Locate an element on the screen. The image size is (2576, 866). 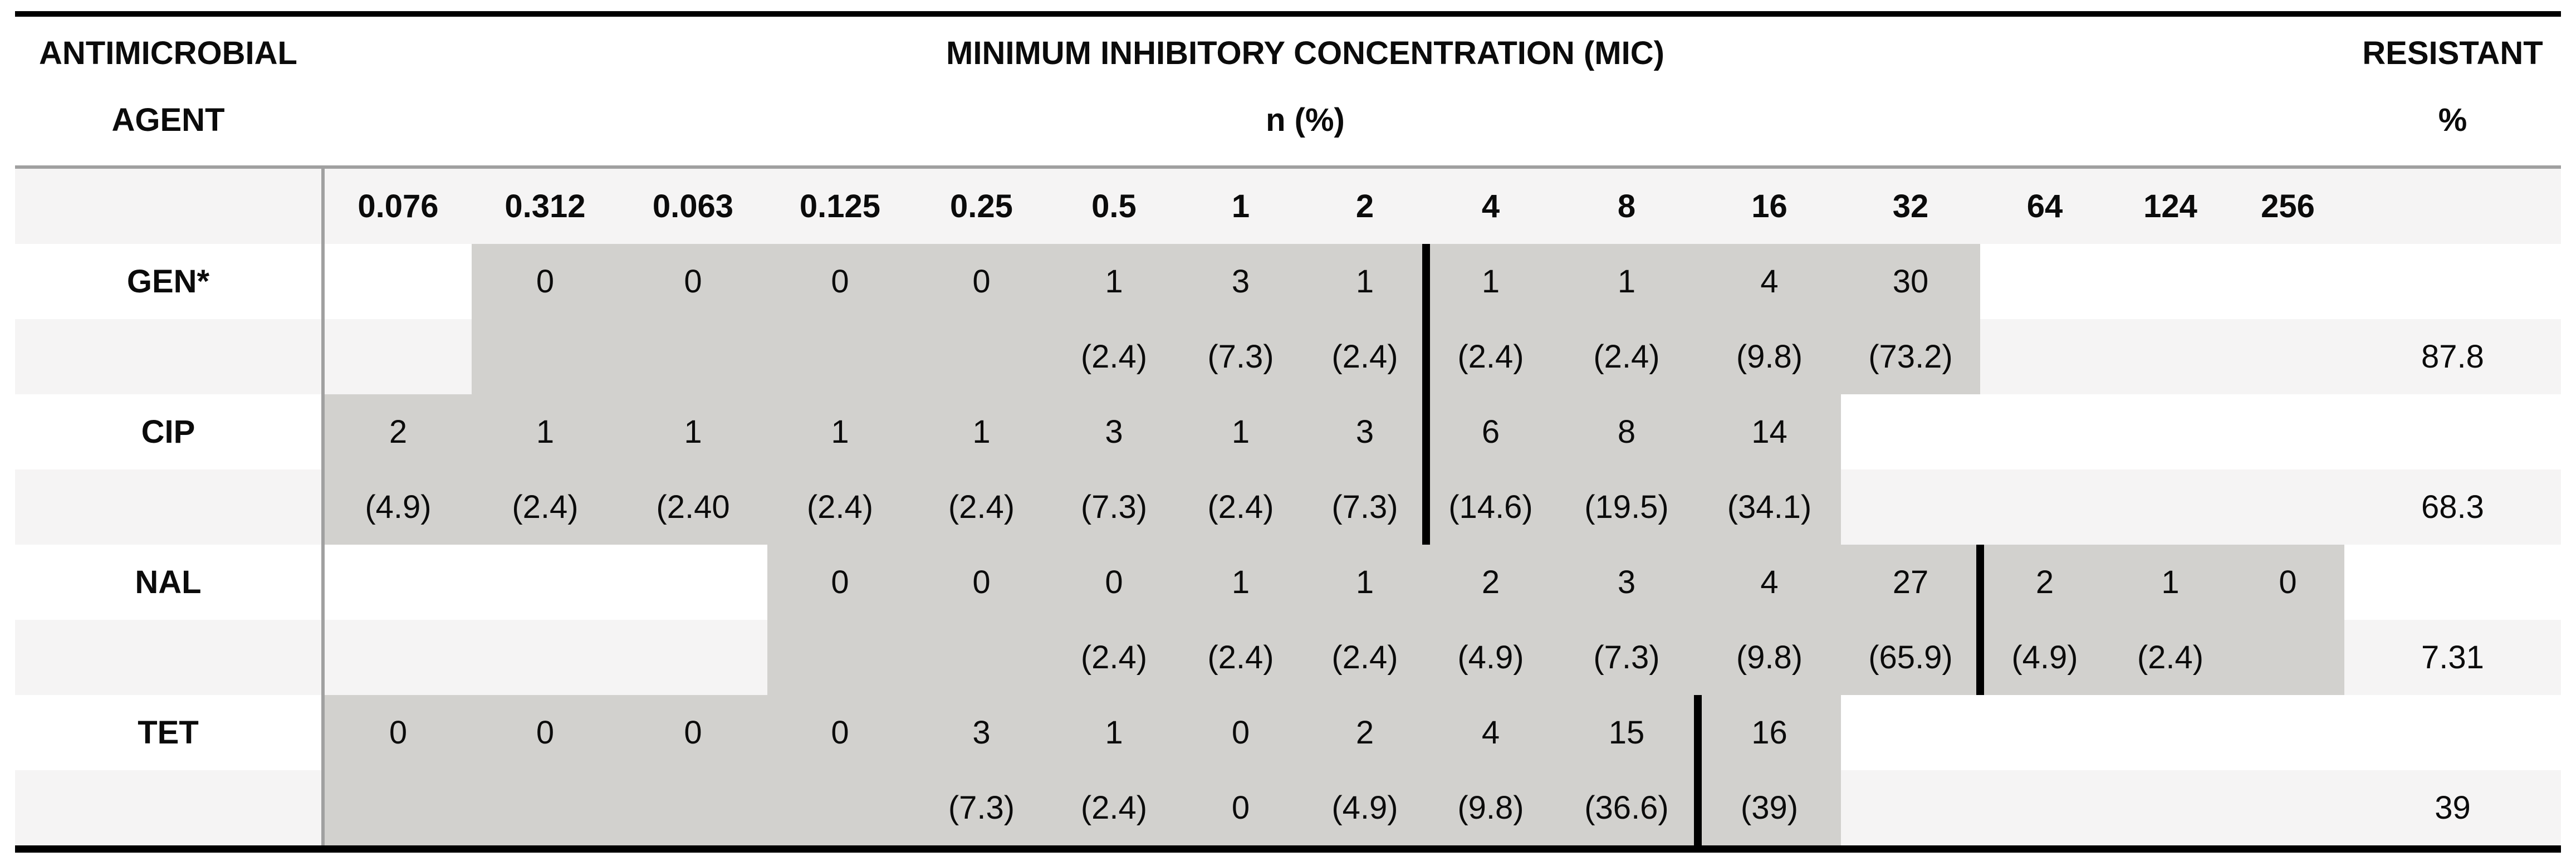
column-group-header-agent: ANTIMICROBIAL AGENT is located at coordinates (168, 89).